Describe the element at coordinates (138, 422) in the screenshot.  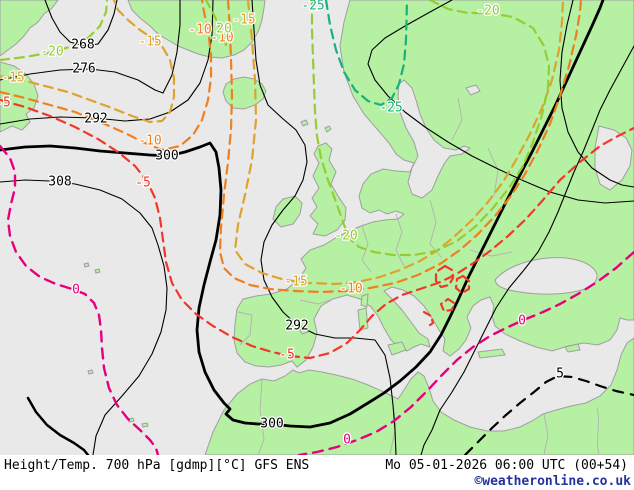
I see `land-canaries` at that location.